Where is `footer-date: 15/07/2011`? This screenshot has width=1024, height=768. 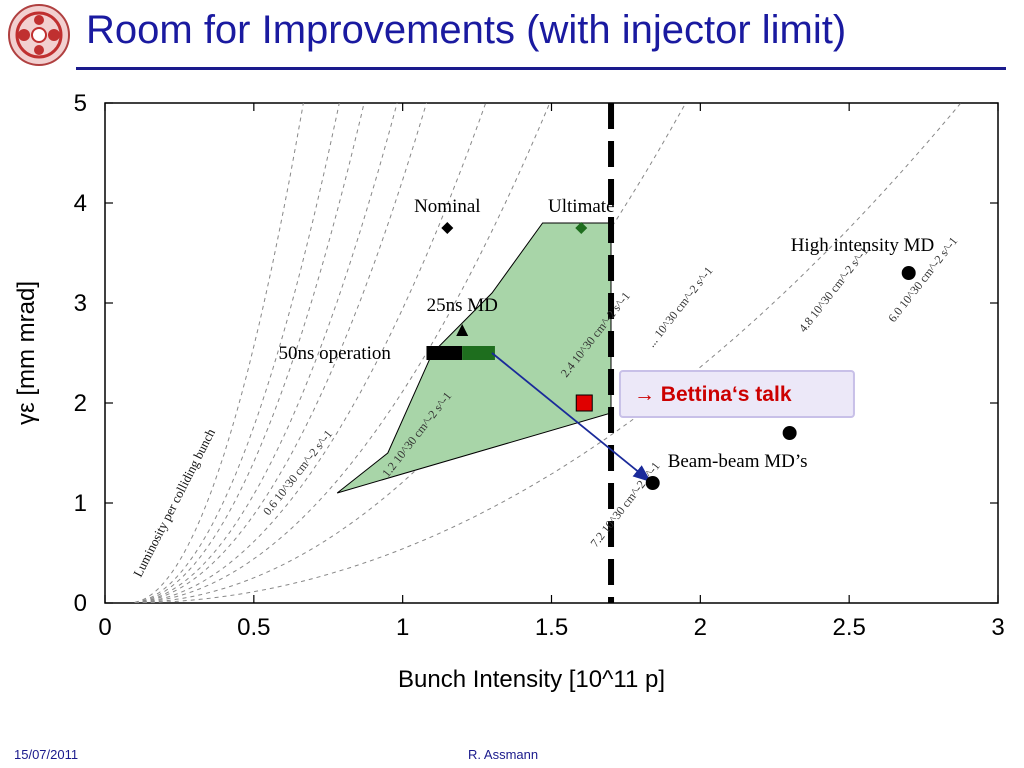
footer-date: 15/07/2011 is located at coordinates (46, 754).